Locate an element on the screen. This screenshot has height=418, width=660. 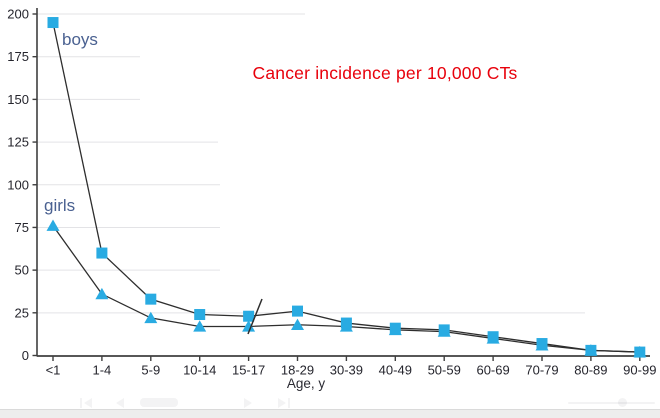
x-tick-label: 18-29 is located at coordinates (297, 370).